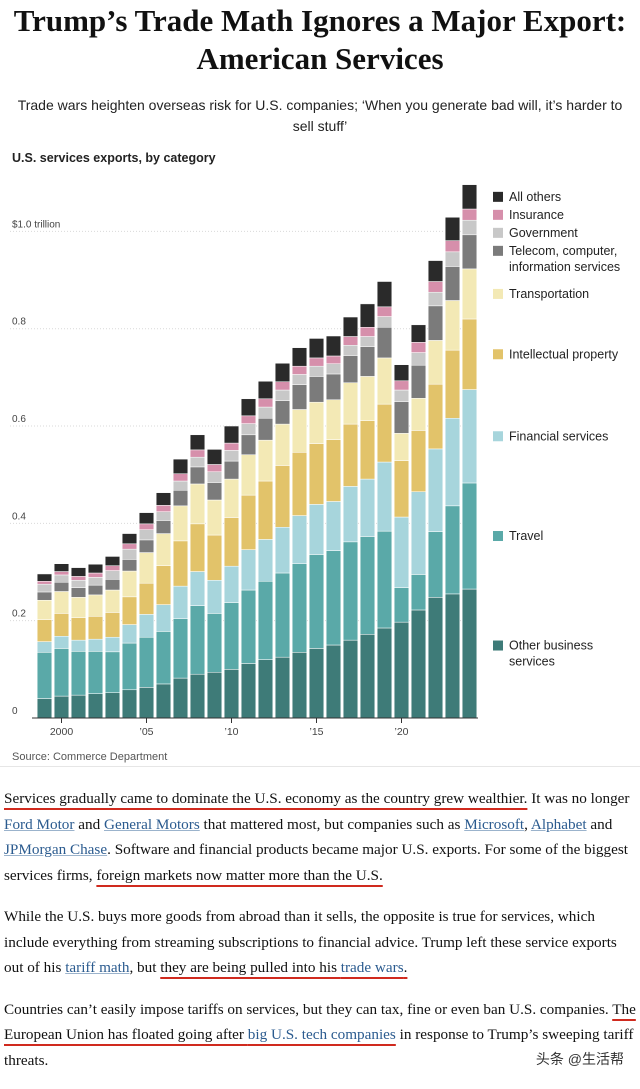 This screenshot has width=640, height=1089. I want to click on legend-label: Telecom, computer,, so click(563, 251).